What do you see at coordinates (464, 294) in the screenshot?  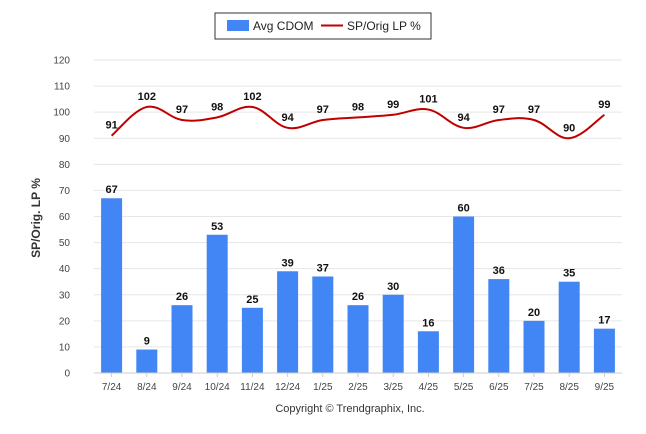 I see `bar-5/25` at bounding box center [464, 294].